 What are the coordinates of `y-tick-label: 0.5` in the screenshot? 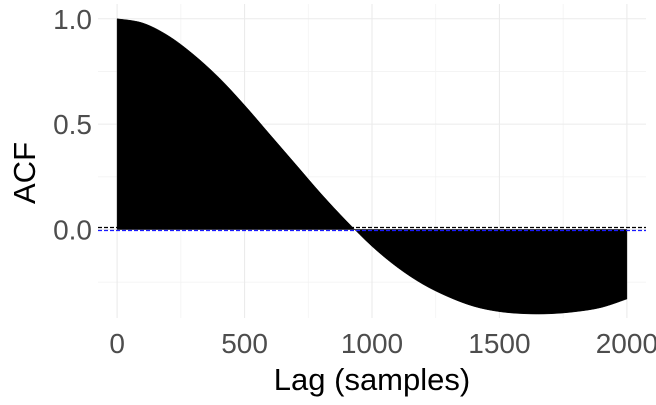 It's located at (72, 124).